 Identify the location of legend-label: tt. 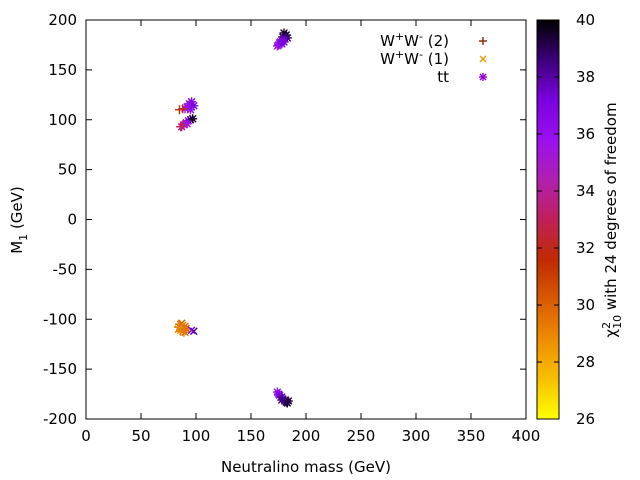
(443, 77).